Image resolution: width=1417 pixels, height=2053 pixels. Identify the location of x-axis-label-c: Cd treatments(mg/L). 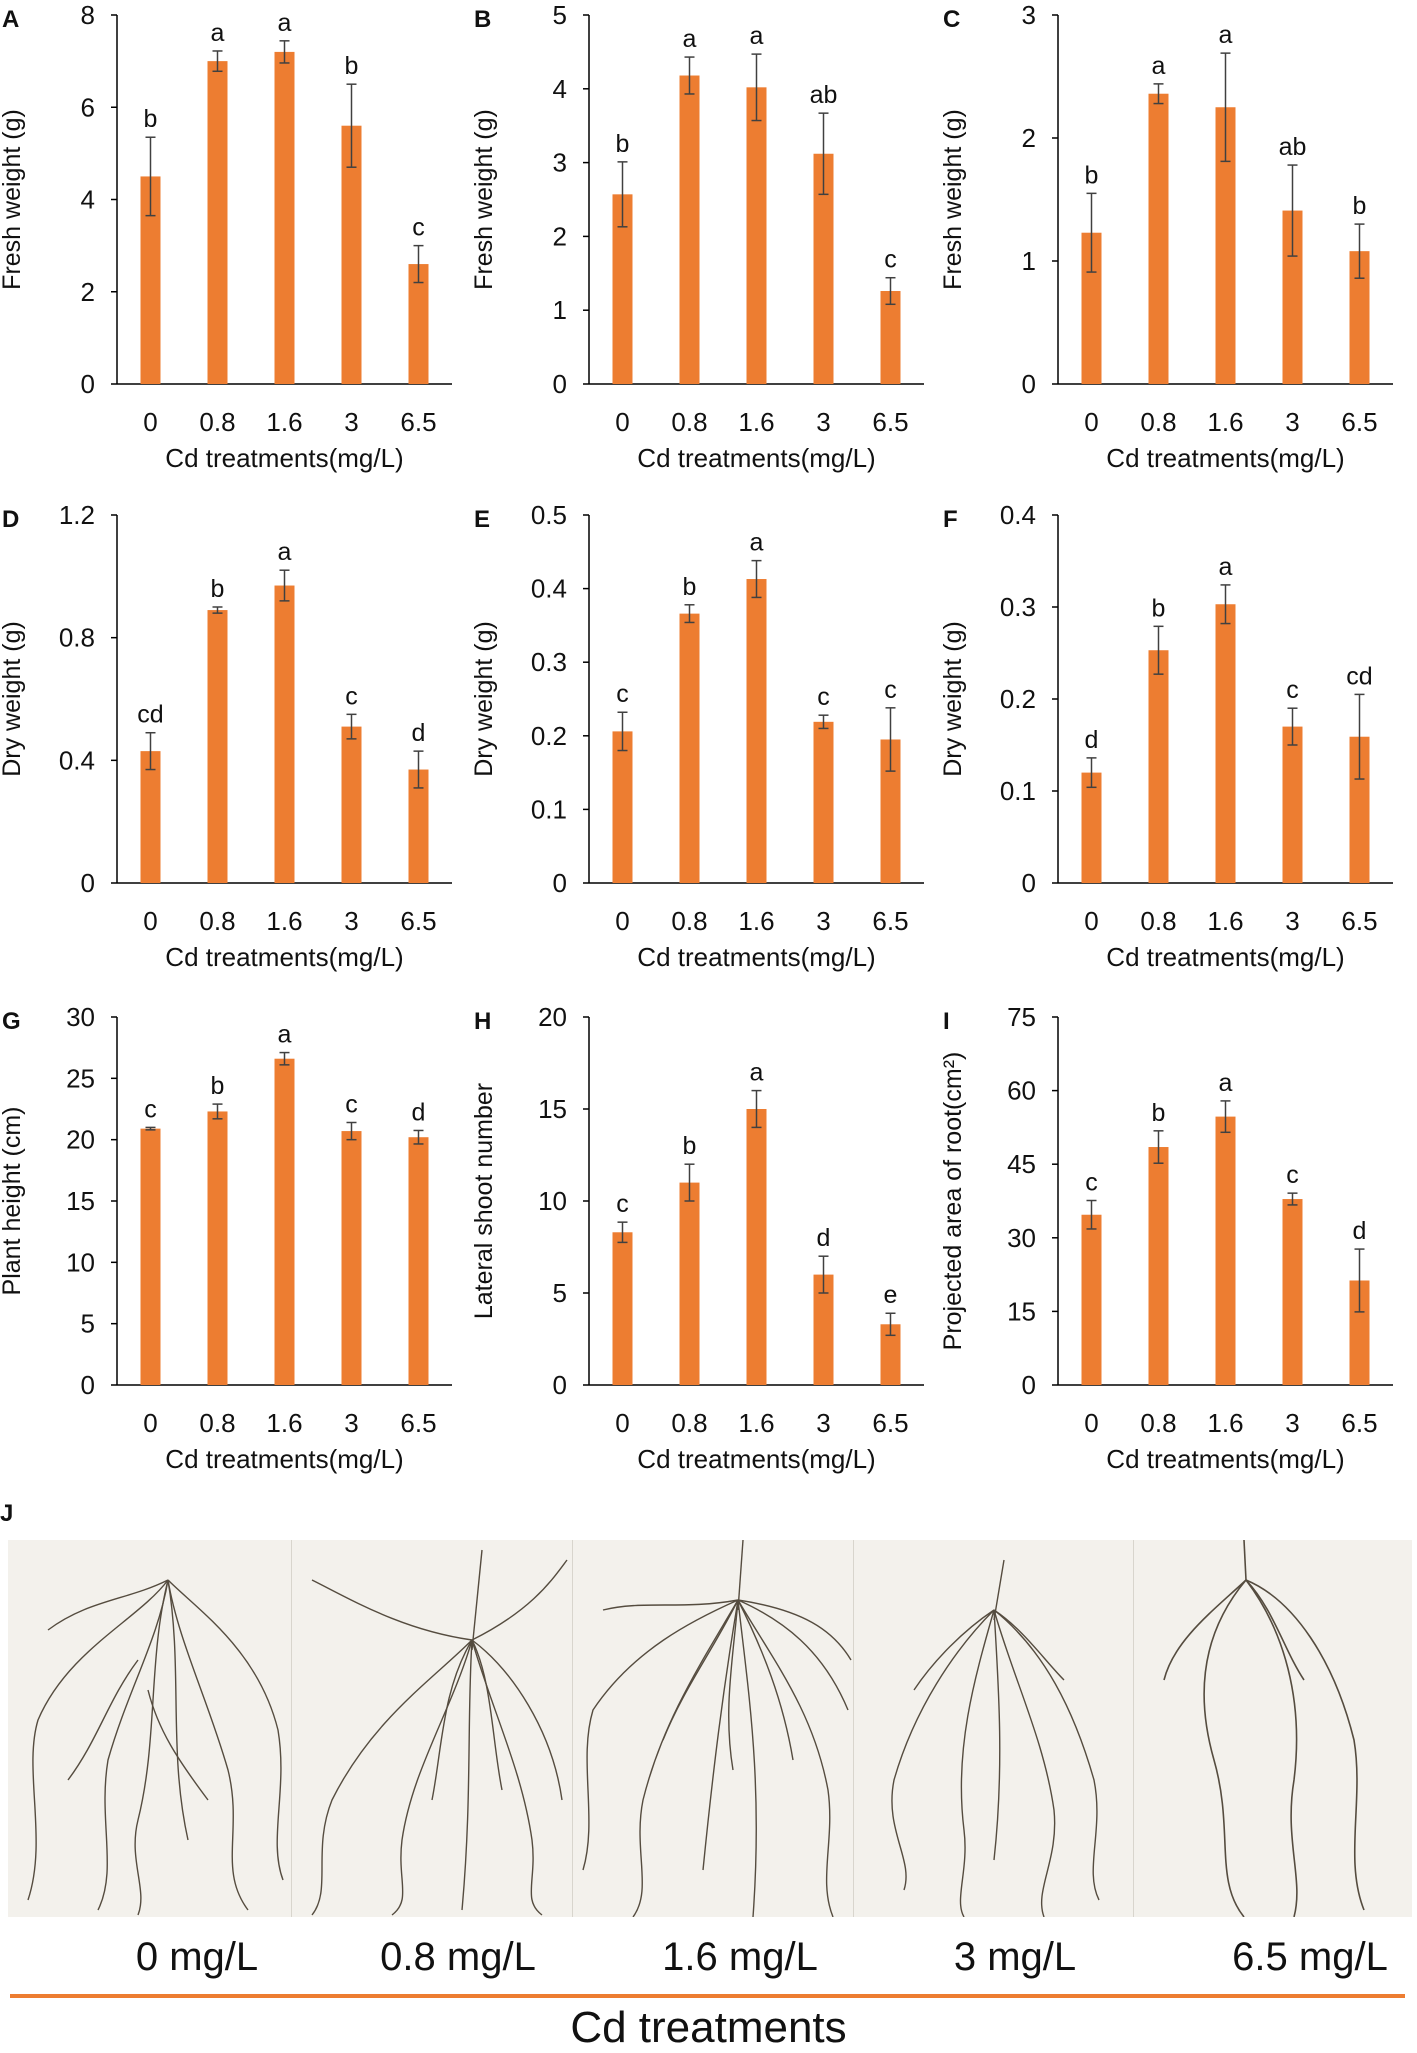
(1225, 458).